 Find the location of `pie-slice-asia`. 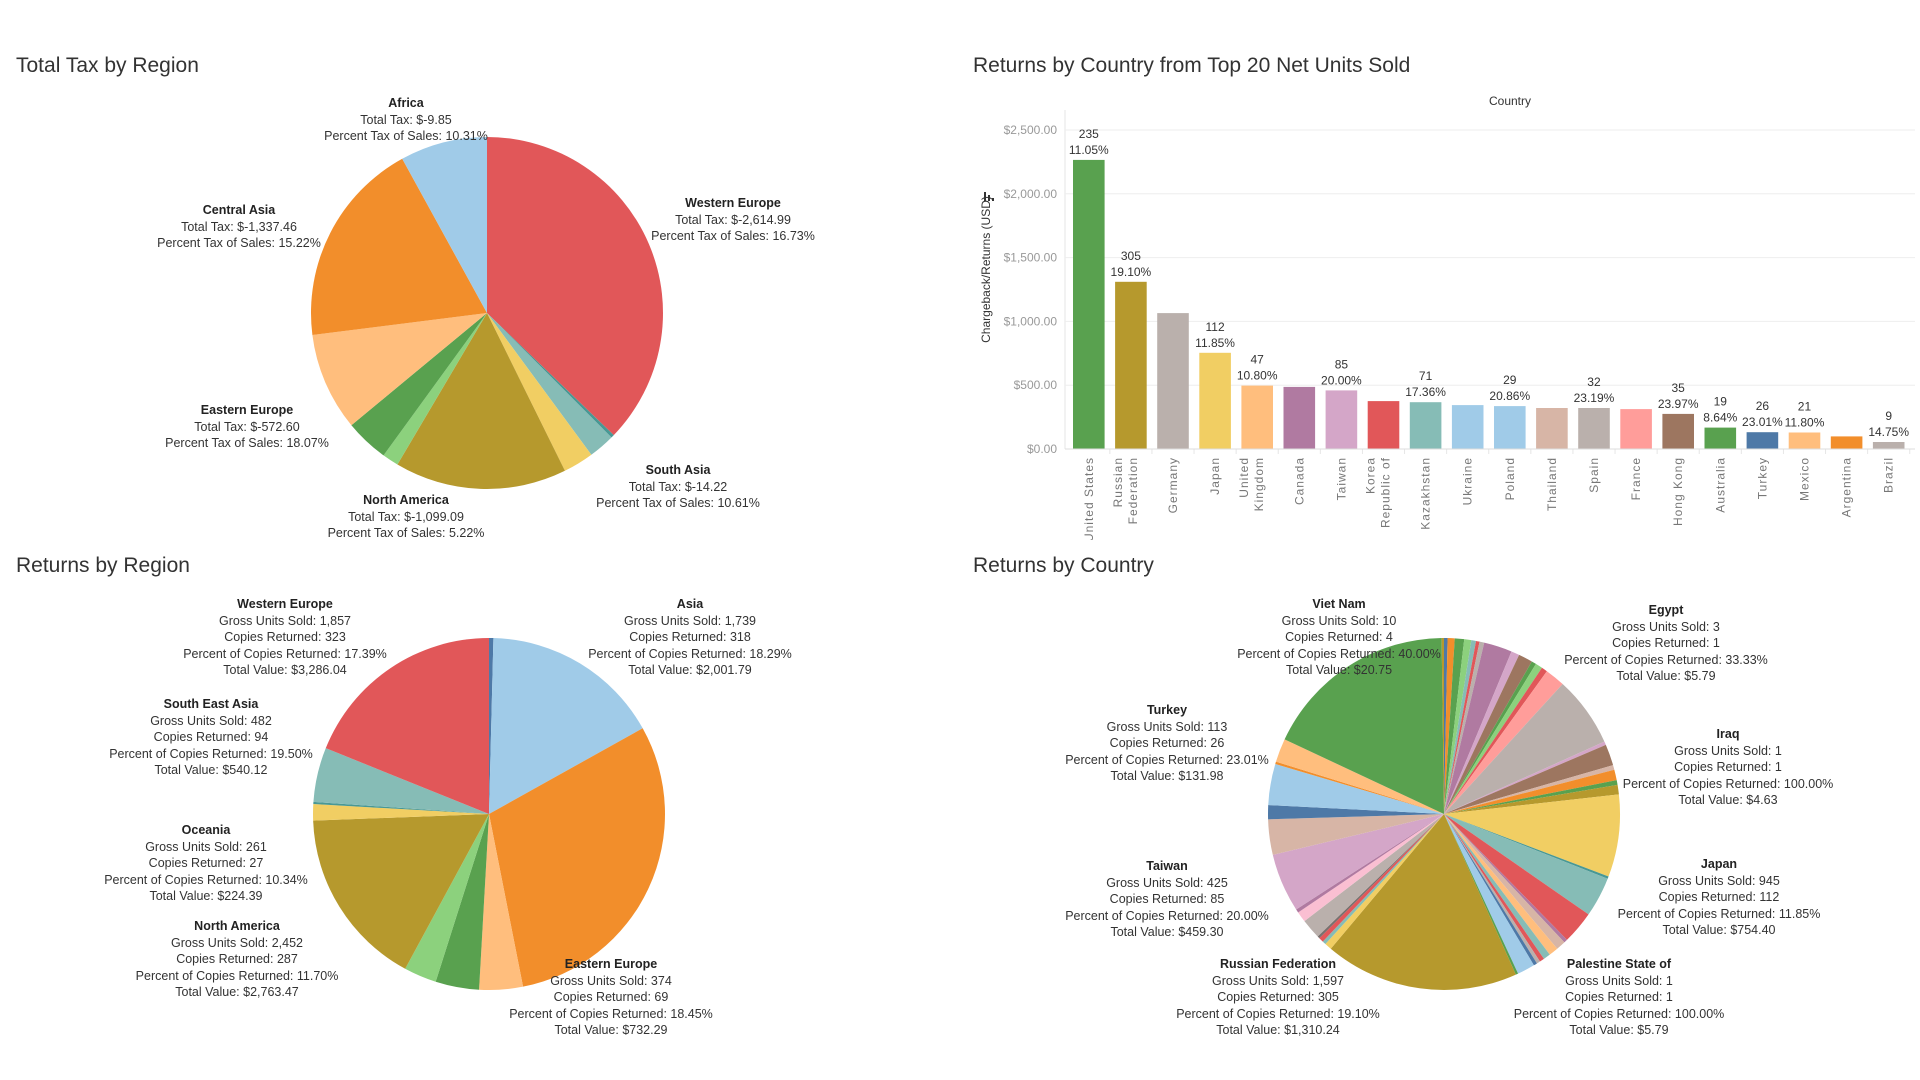

pie-slice-asia is located at coordinates (566, 726).